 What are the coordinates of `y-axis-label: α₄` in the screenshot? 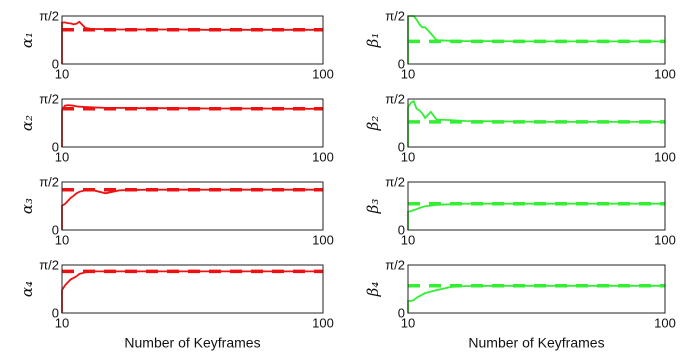 It's located at (27, 289).